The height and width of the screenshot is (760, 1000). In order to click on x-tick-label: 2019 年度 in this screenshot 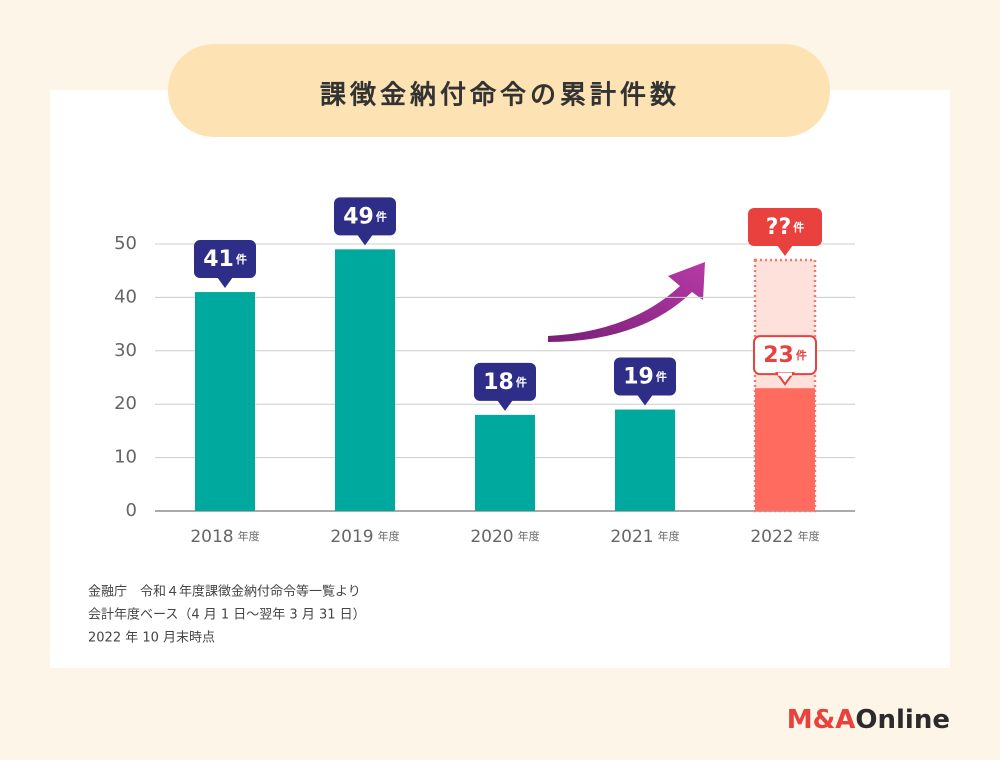, I will do `click(364, 537)`.